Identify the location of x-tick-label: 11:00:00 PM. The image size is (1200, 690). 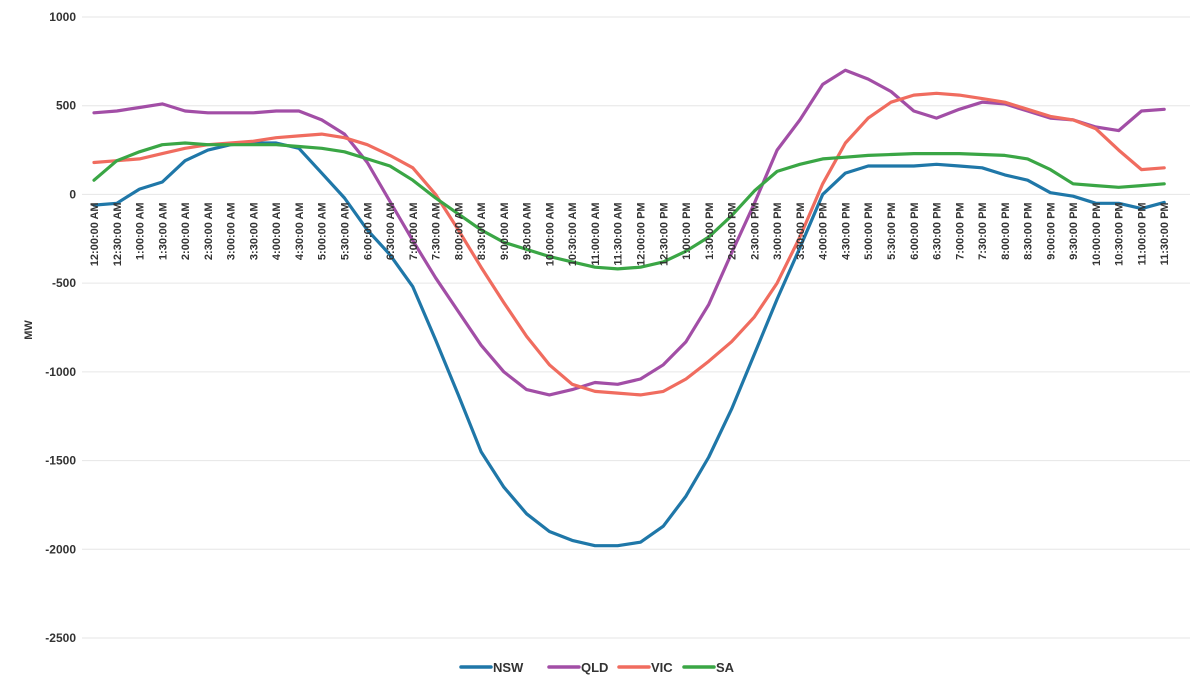
(1143, 233).